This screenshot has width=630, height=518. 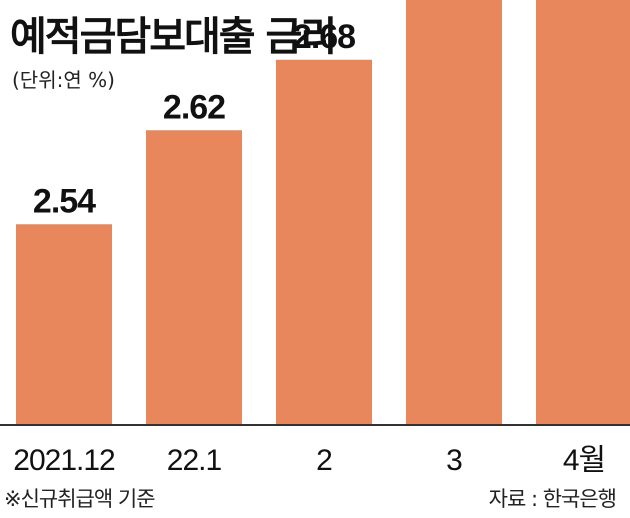 I want to click on value-label-1: 2.62, so click(x=194, y=107).